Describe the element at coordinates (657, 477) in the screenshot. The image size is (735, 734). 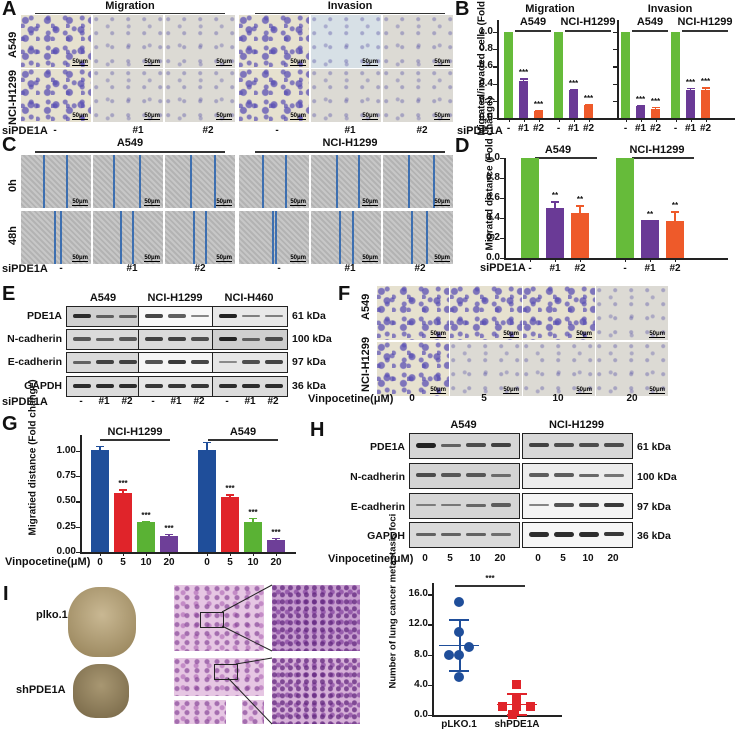
I see `molecular-weight-label: 100 kDa` at that location.